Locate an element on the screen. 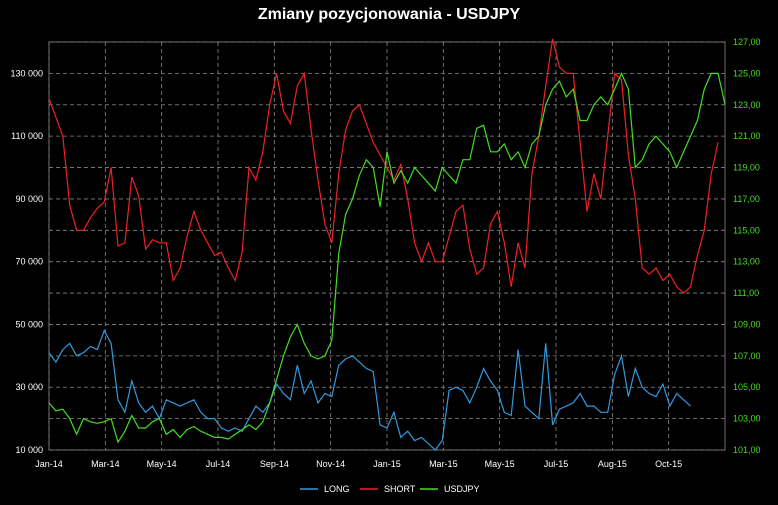  legend-label-long: LONG is located at coordinates (337, 489).